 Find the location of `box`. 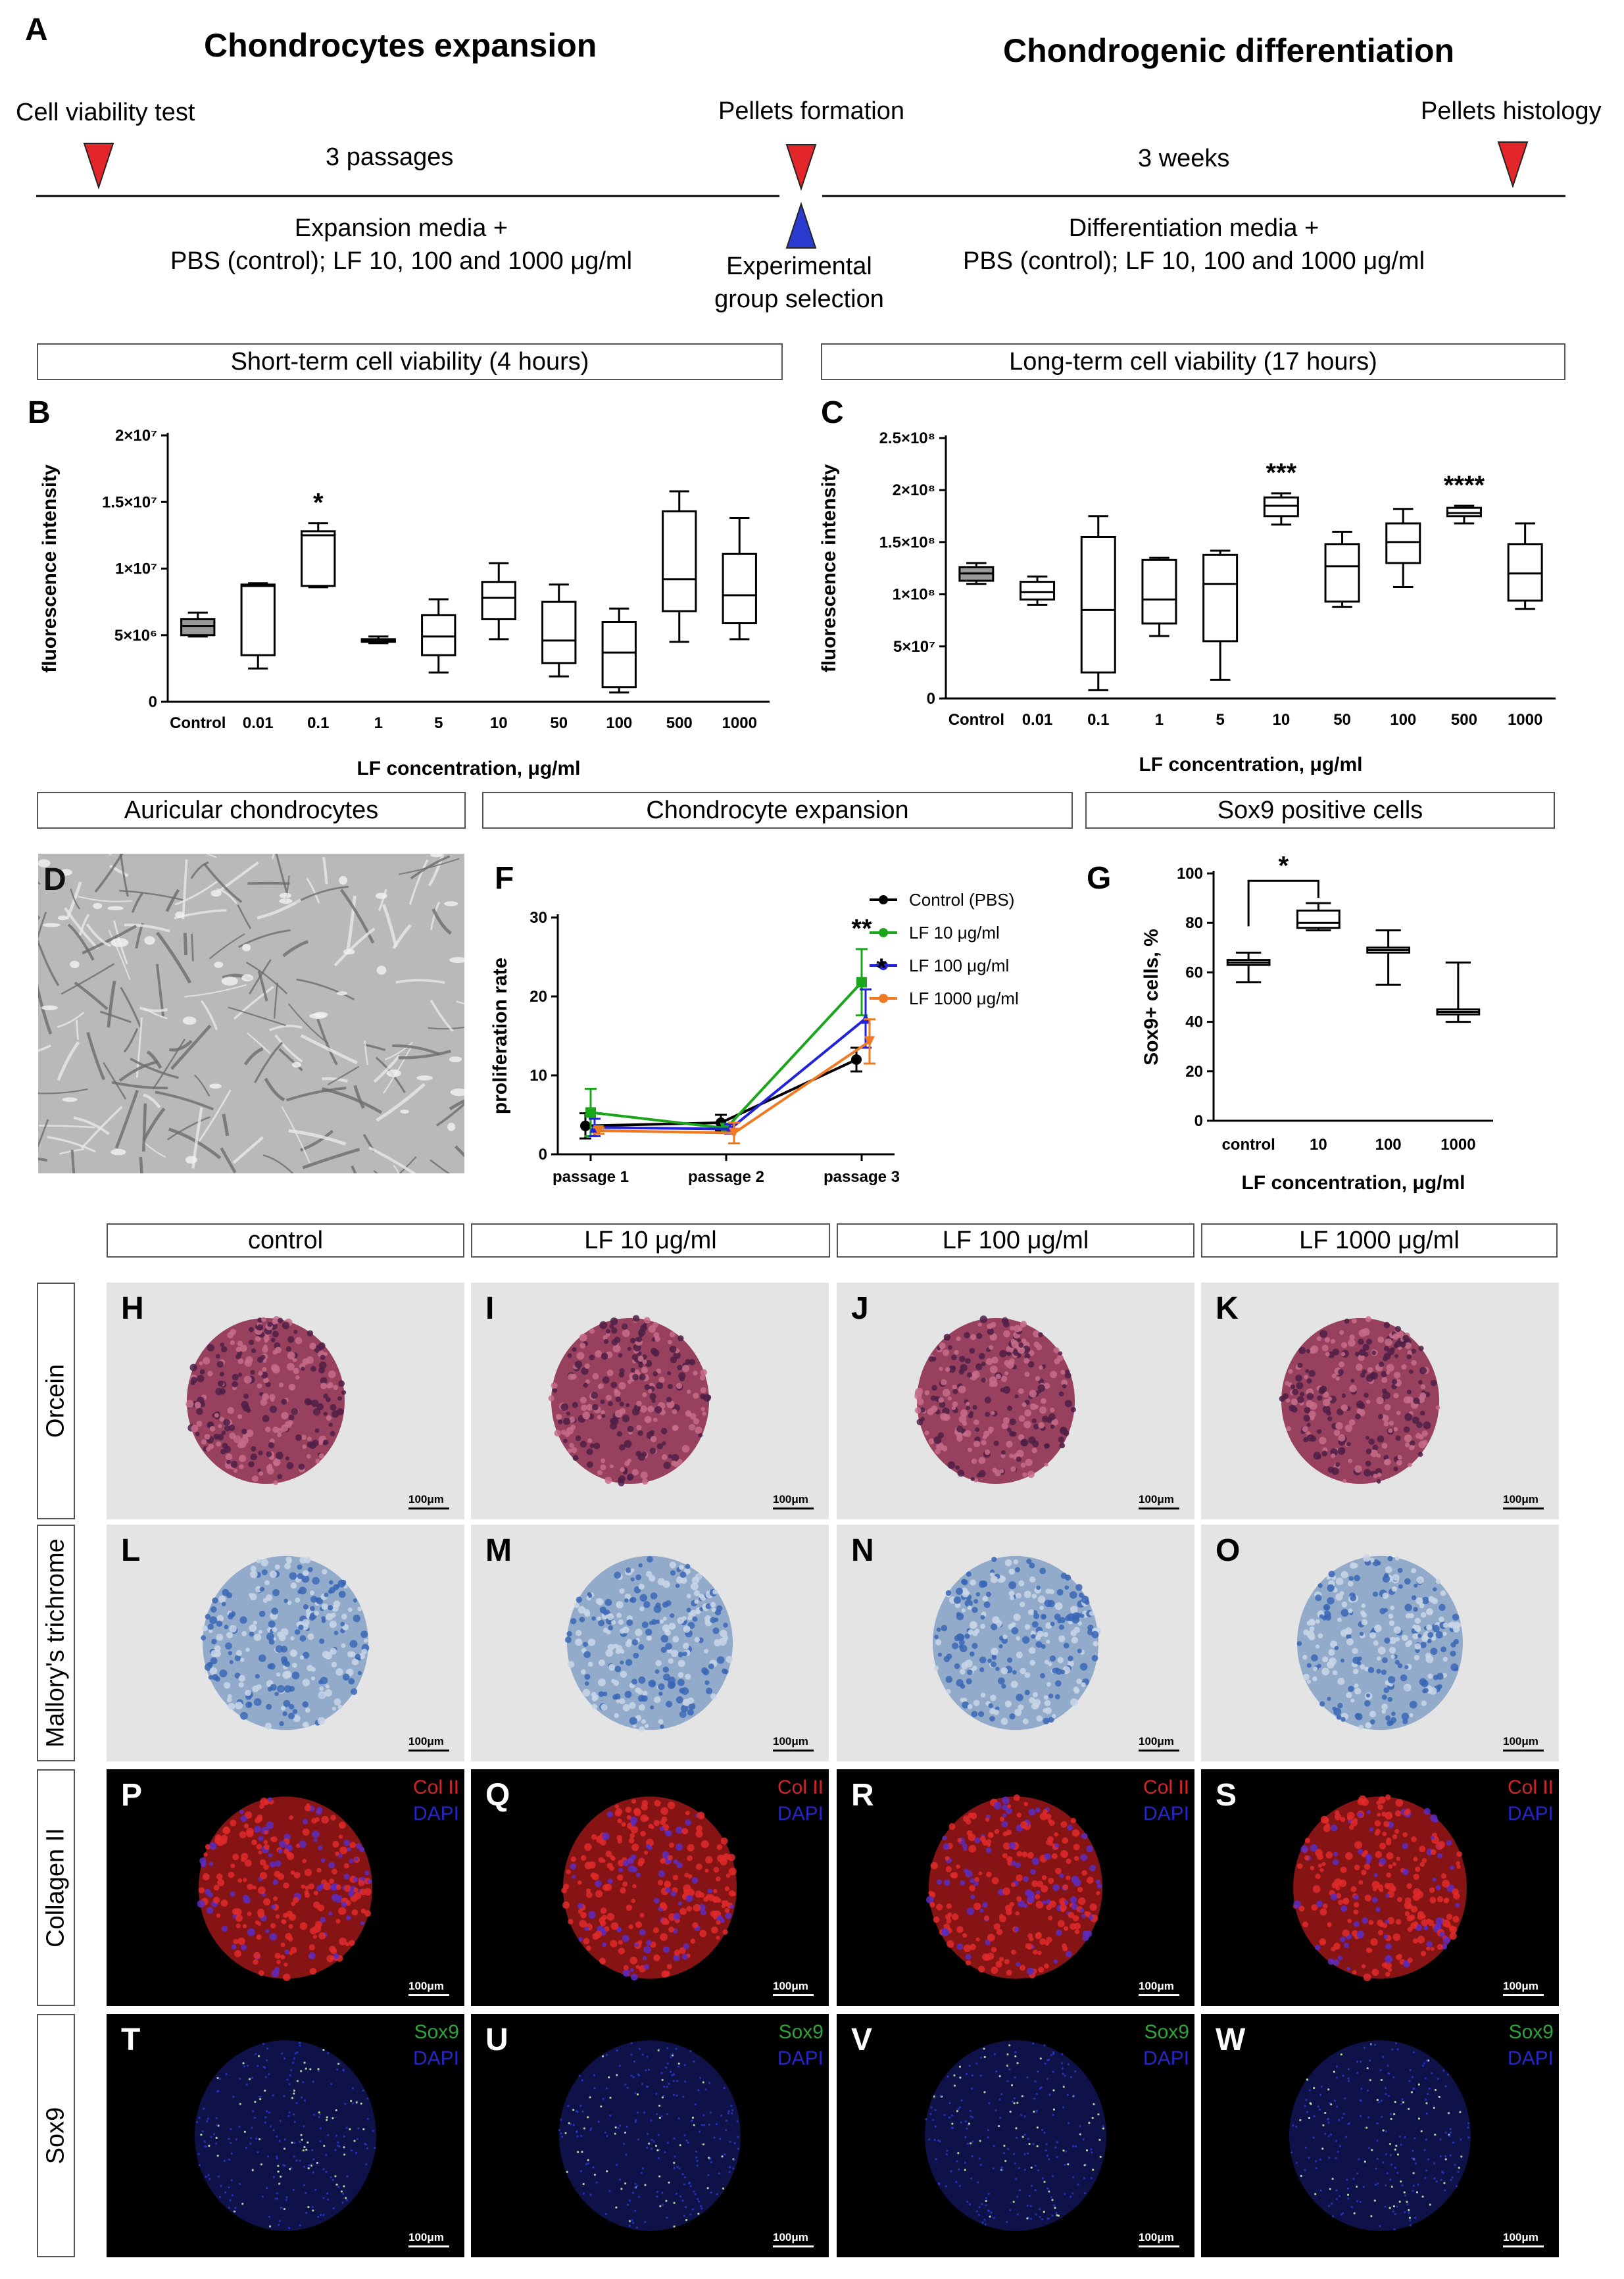

box is located at coordinates (1220, 598).